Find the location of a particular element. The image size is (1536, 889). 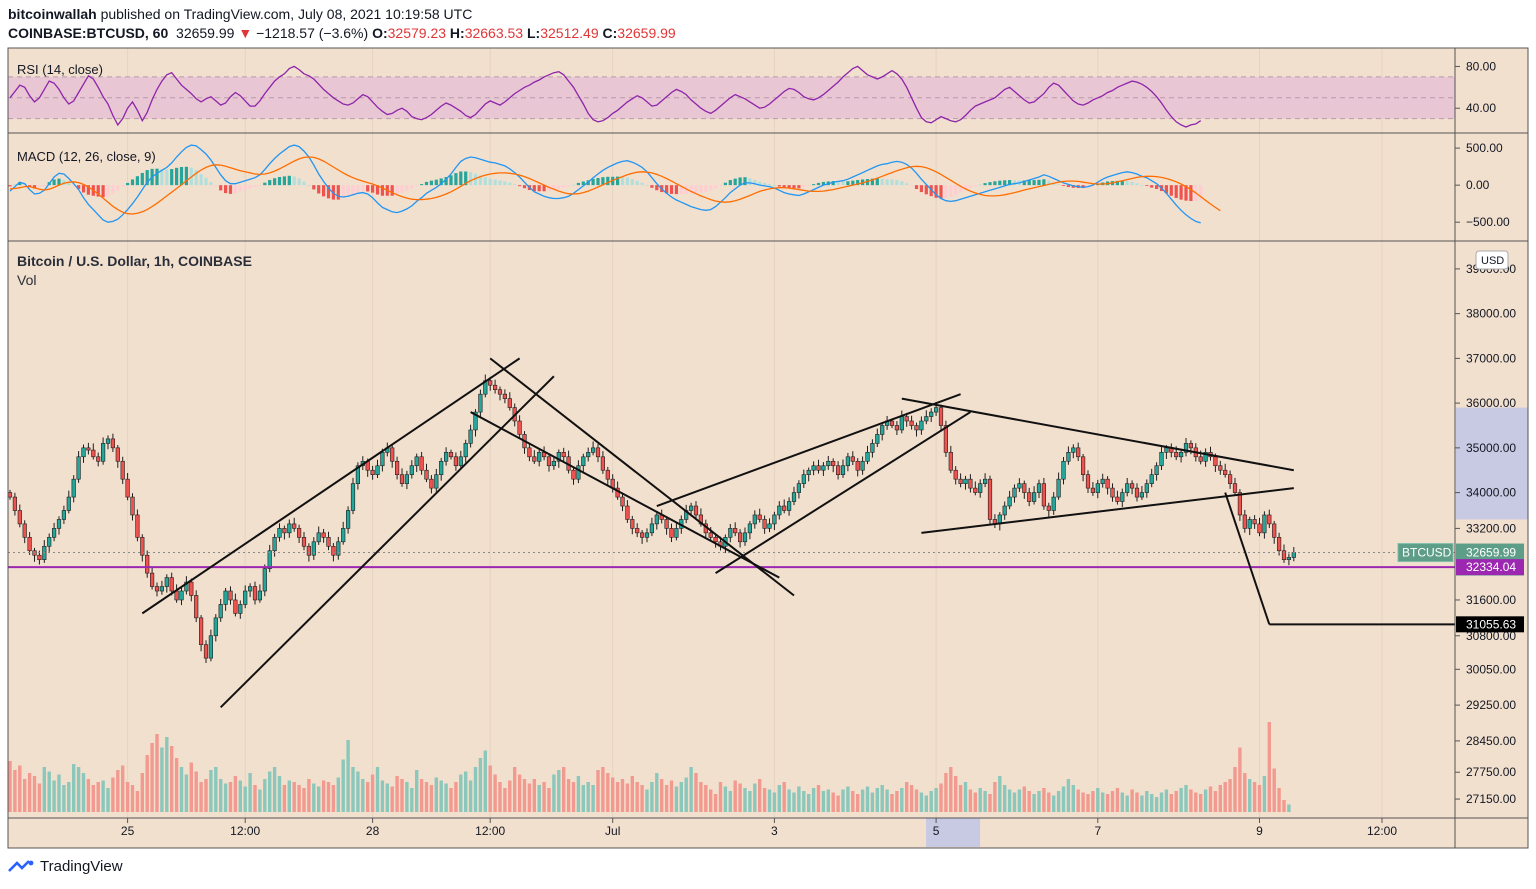

trendline is located at coordinates (387, 542).